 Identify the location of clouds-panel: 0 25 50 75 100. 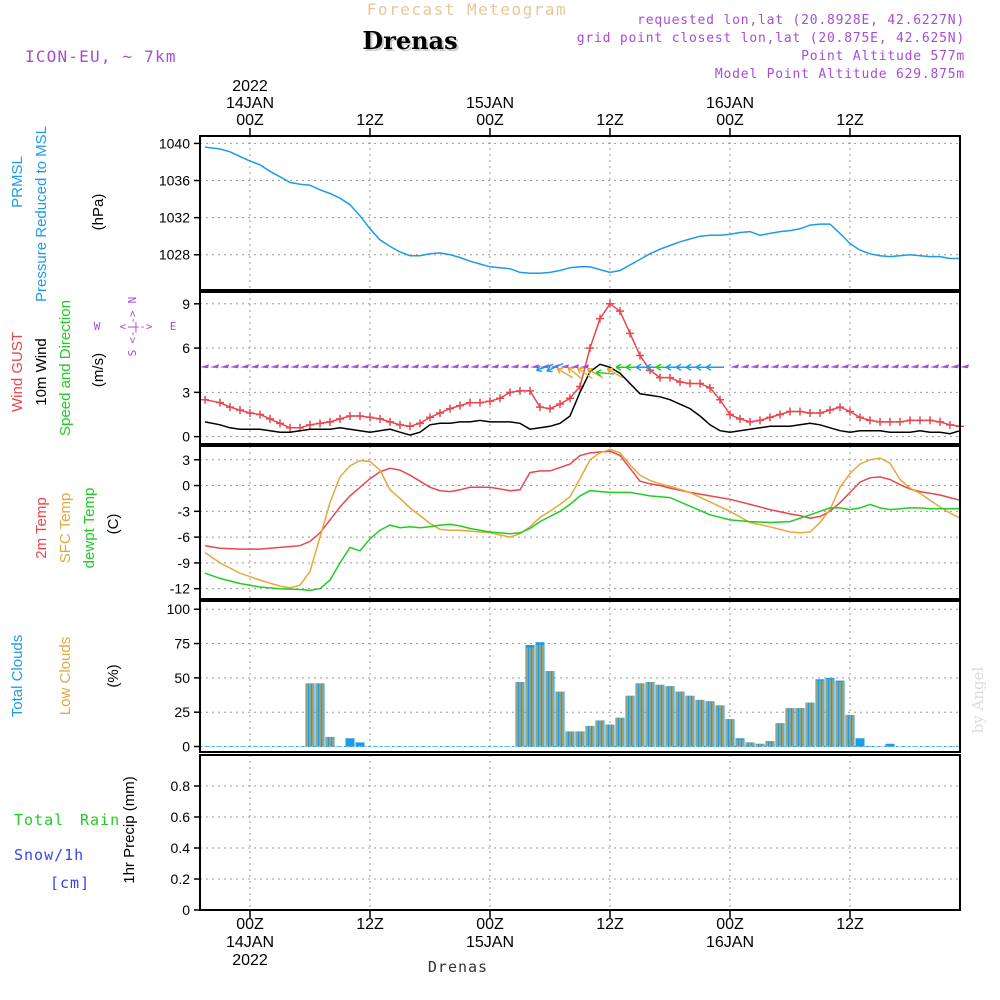
(564, 677).